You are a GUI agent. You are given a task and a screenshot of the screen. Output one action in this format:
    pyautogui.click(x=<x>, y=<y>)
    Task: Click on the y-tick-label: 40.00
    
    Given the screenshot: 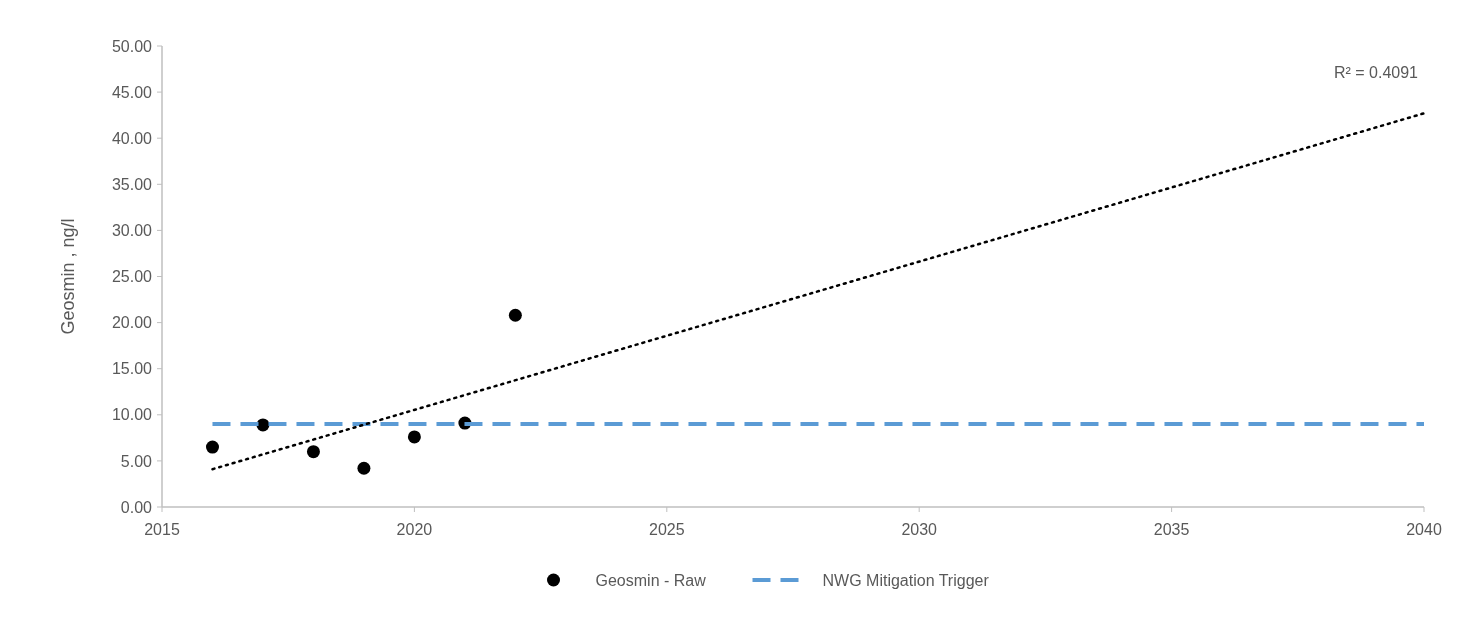 What is the action you would take?
    pyautogui.click(x=132, y=138)
    